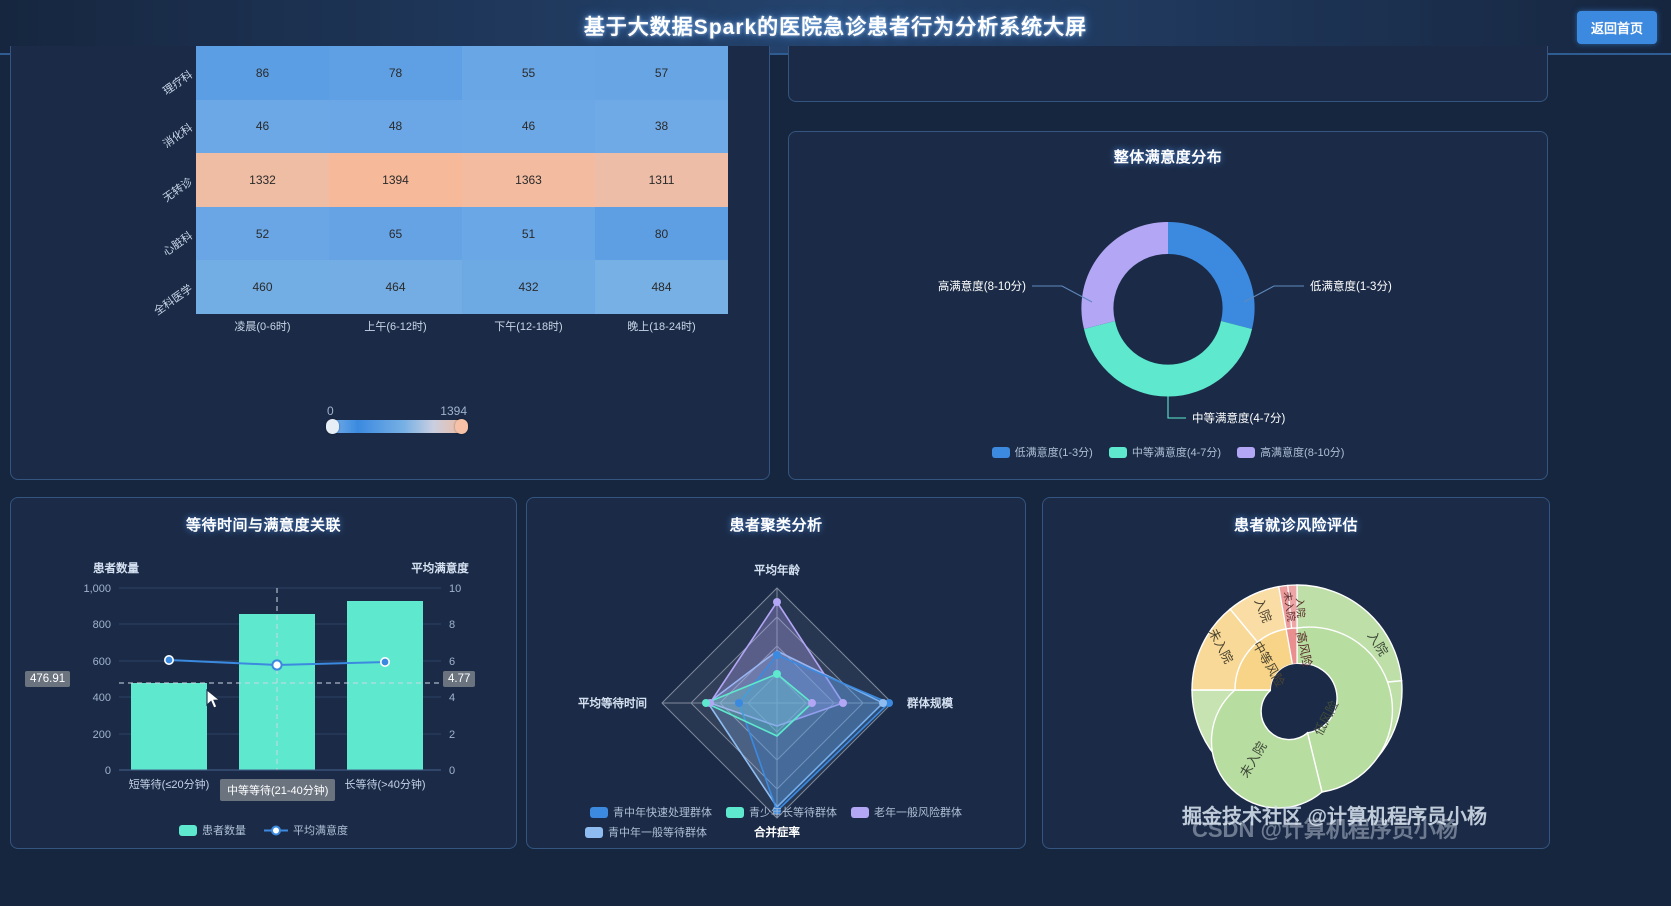  I want to click on heatmap-cell: 484, so click(661, 287).